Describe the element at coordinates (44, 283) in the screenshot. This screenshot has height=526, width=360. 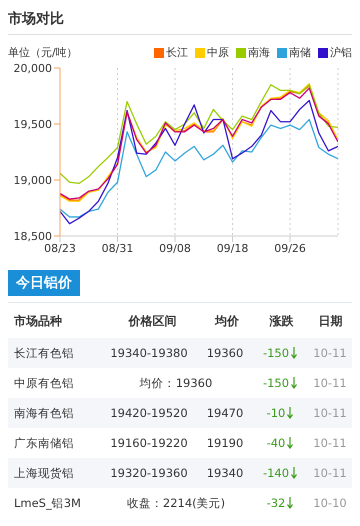
I see `text: 今日铝价` at that location.